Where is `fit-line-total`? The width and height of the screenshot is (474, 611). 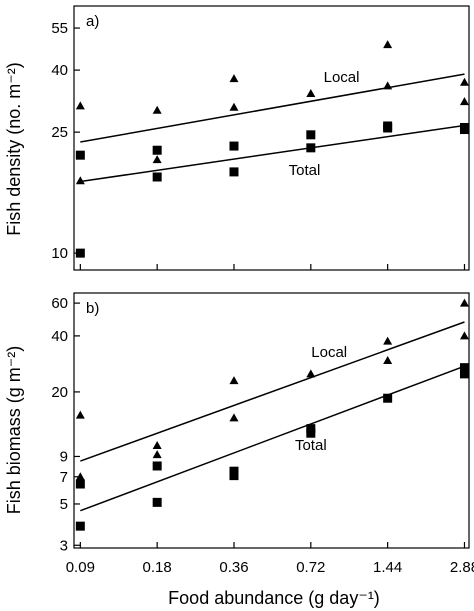
fit-line-total is located at coordinates (272, 153).